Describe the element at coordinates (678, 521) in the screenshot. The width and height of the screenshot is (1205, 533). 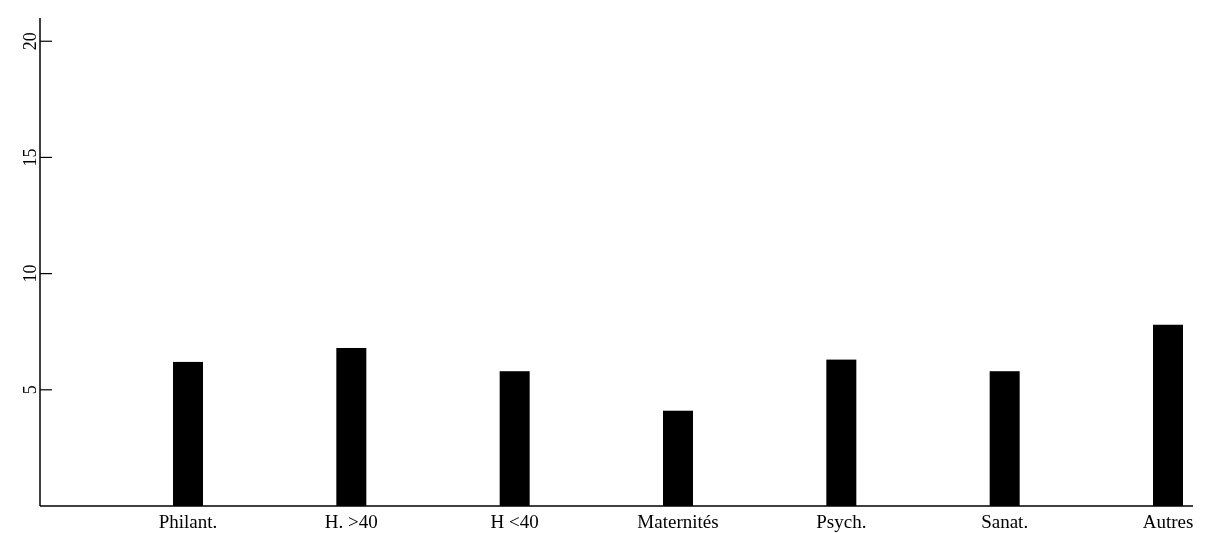
I see `x-tick-label: Maternités` at that location.